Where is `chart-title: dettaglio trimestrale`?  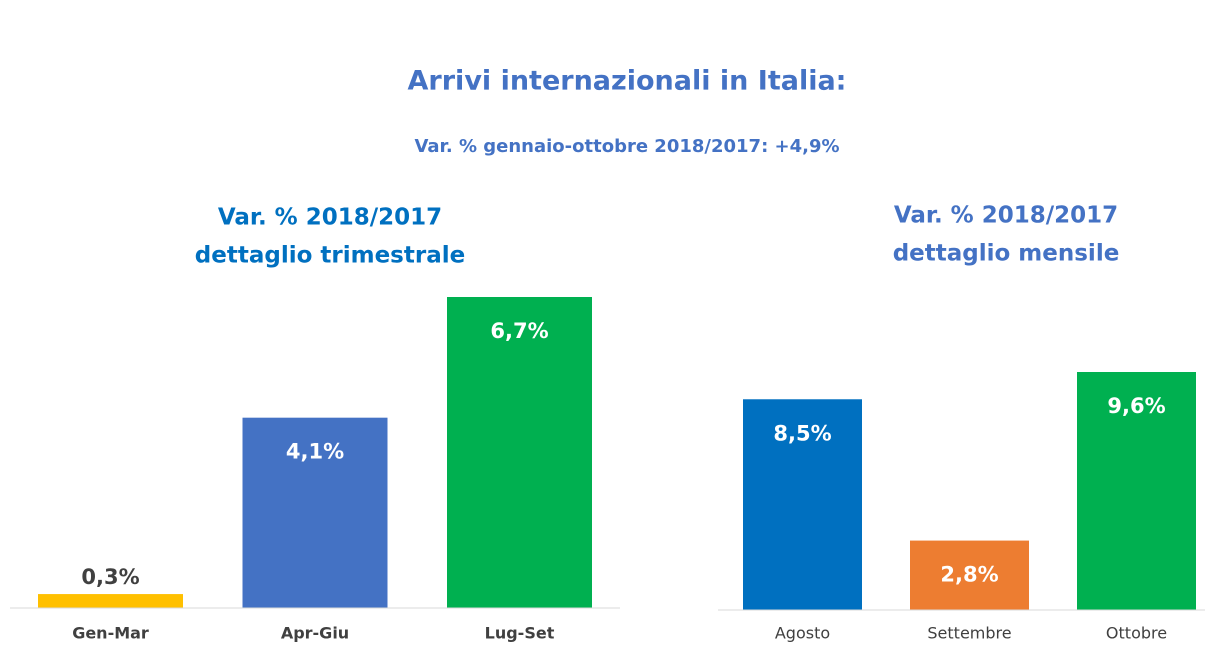 chart-title: dettaglio trimestrale is located at coordinates (330, 256).